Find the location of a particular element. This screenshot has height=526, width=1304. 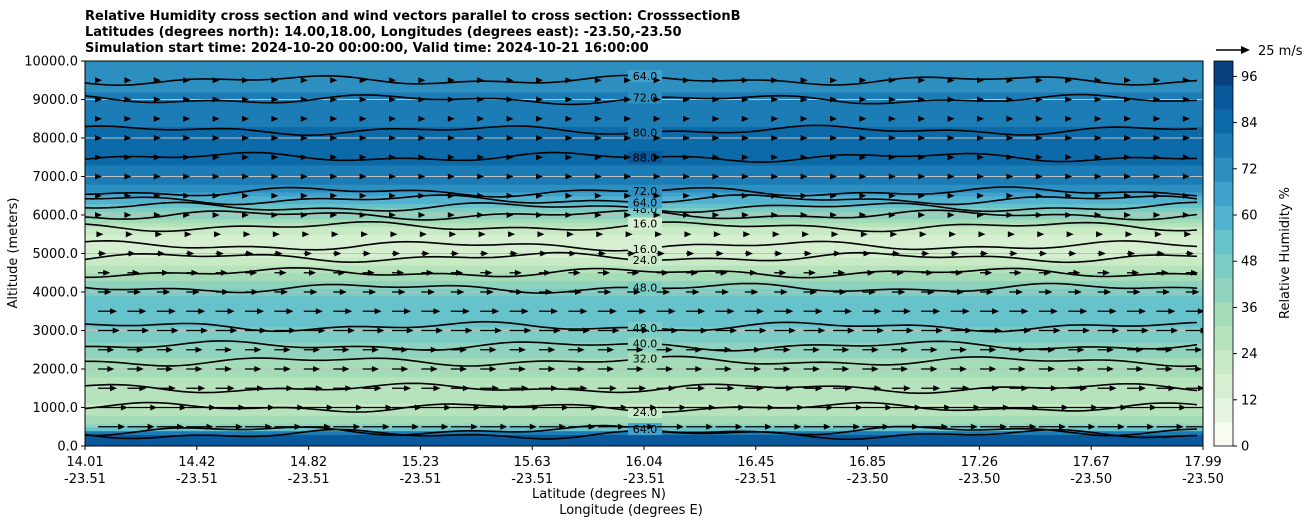

colorbar-tick-label: 12 is located at coordinates (1249, 400).